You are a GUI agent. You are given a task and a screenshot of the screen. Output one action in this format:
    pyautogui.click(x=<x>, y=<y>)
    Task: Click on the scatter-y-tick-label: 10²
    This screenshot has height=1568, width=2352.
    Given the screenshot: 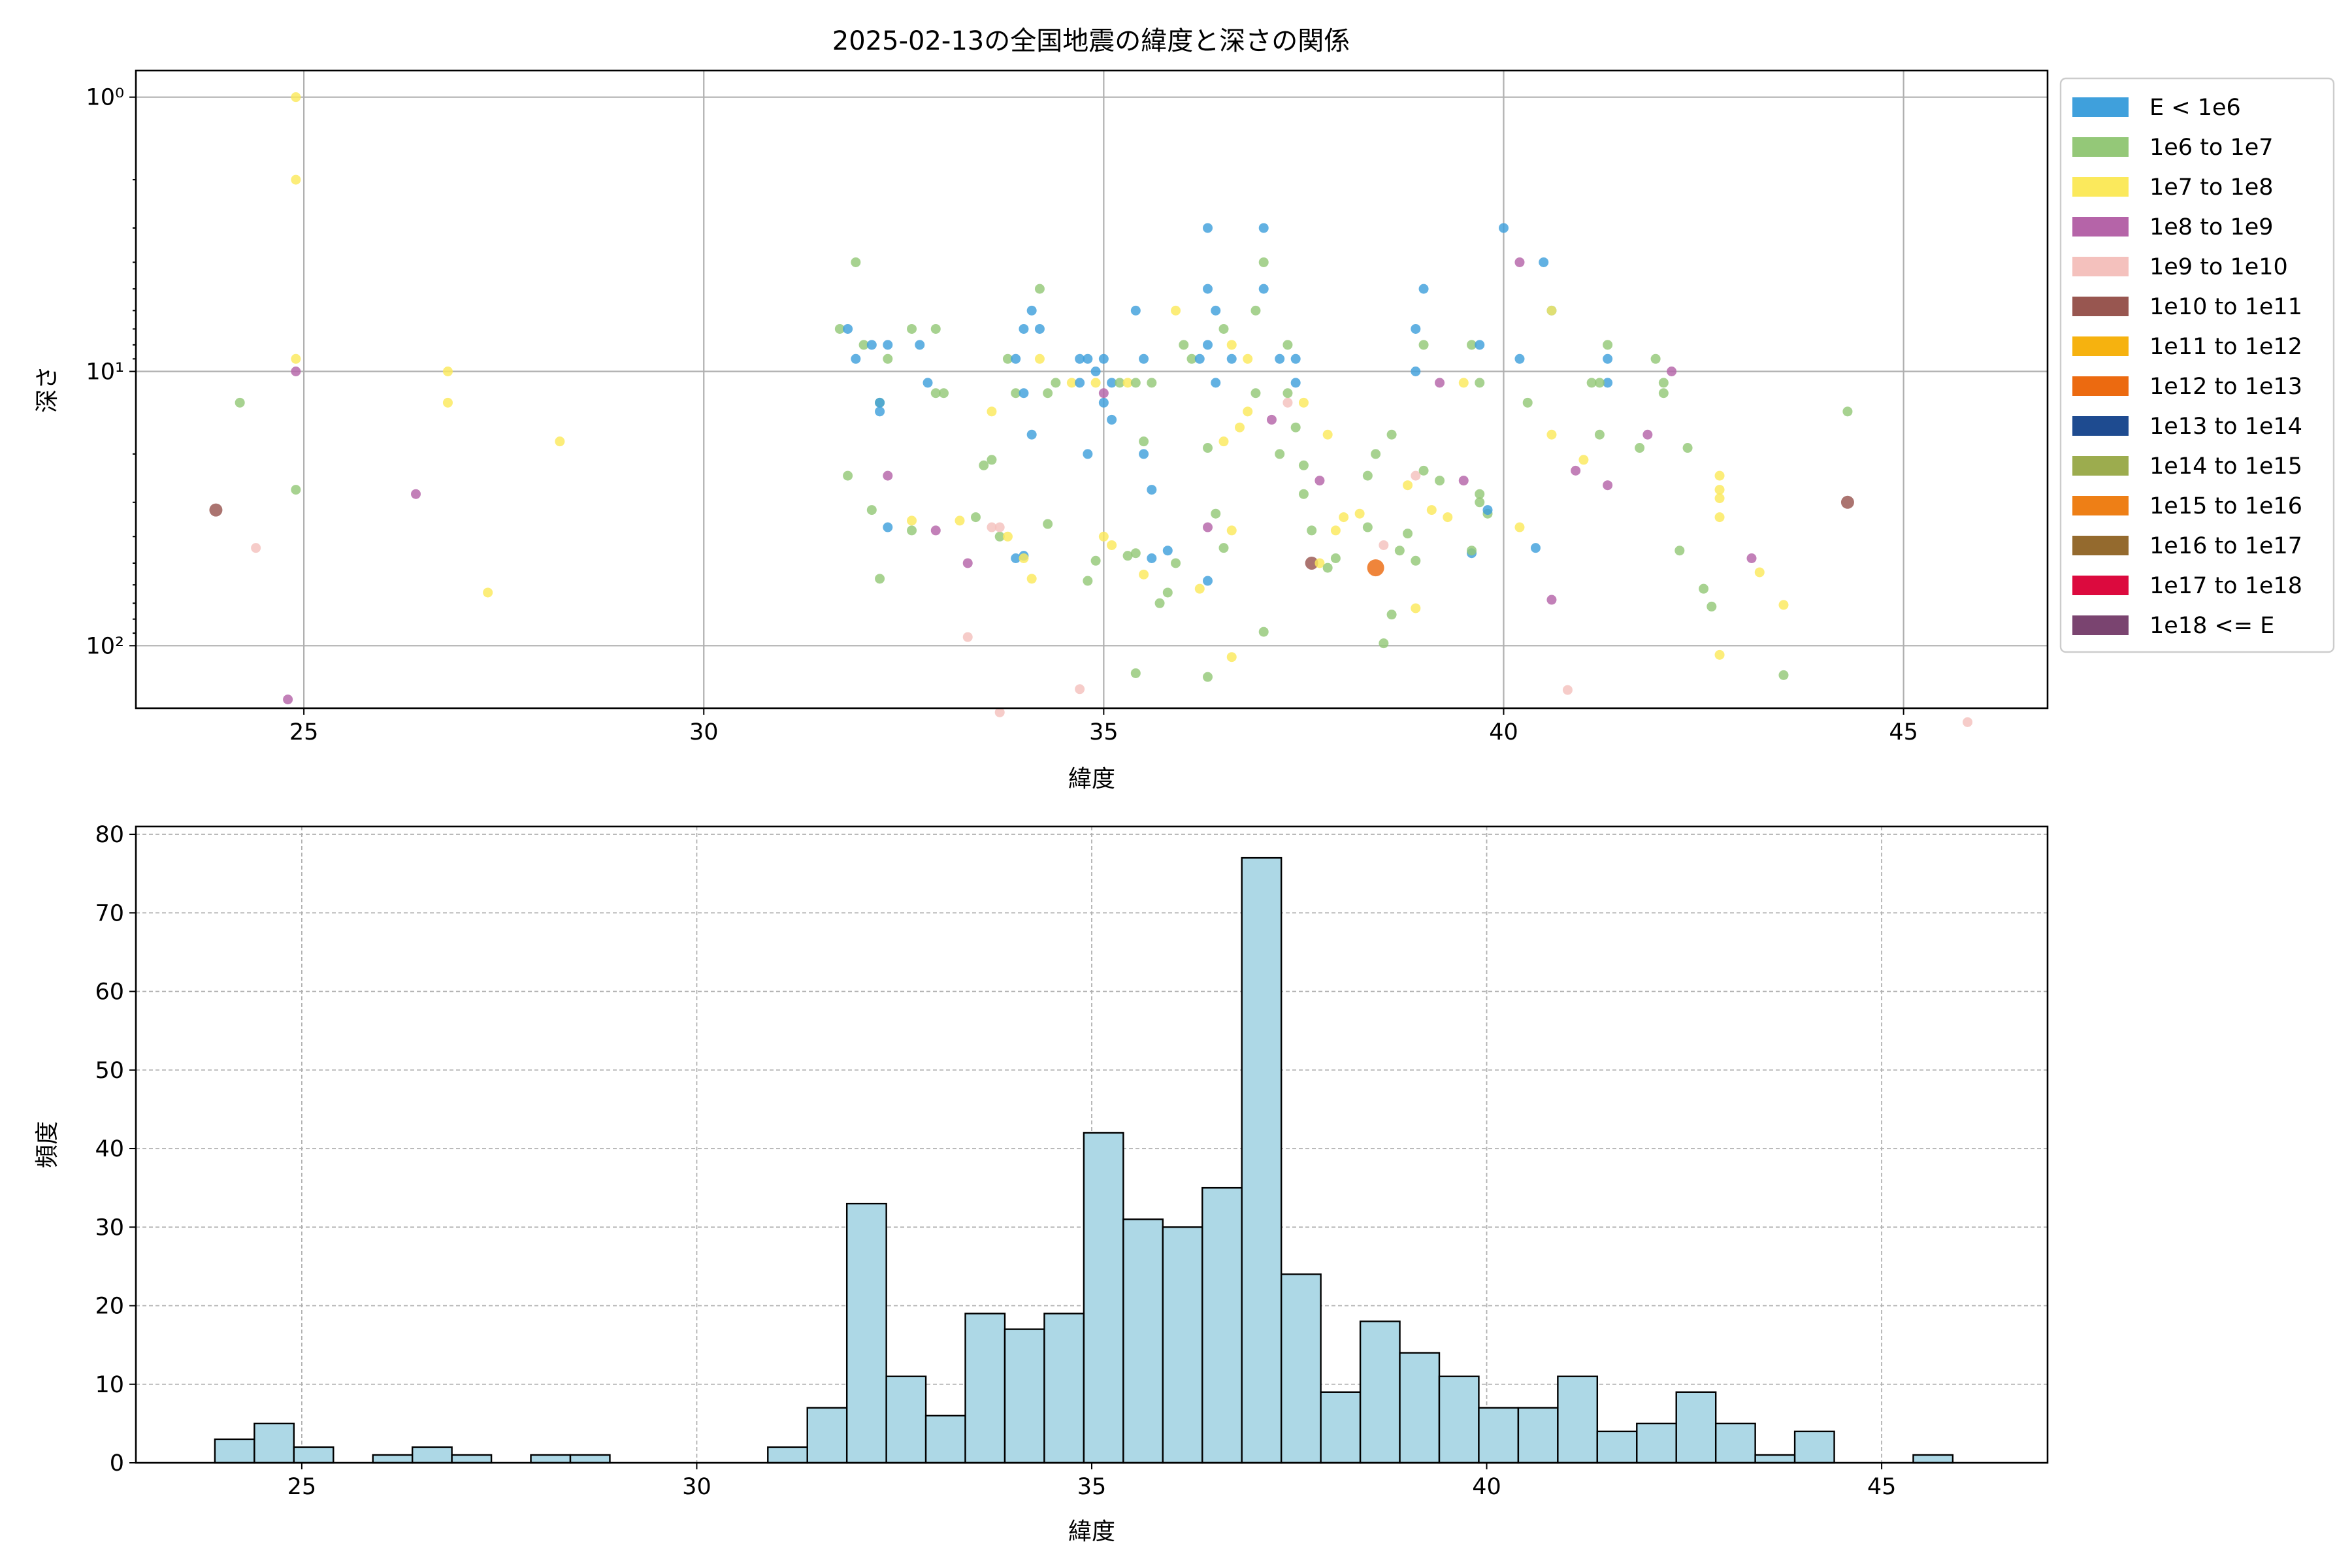 What is the action you would take?
    pyautogui.click(x=105, y=646)
    